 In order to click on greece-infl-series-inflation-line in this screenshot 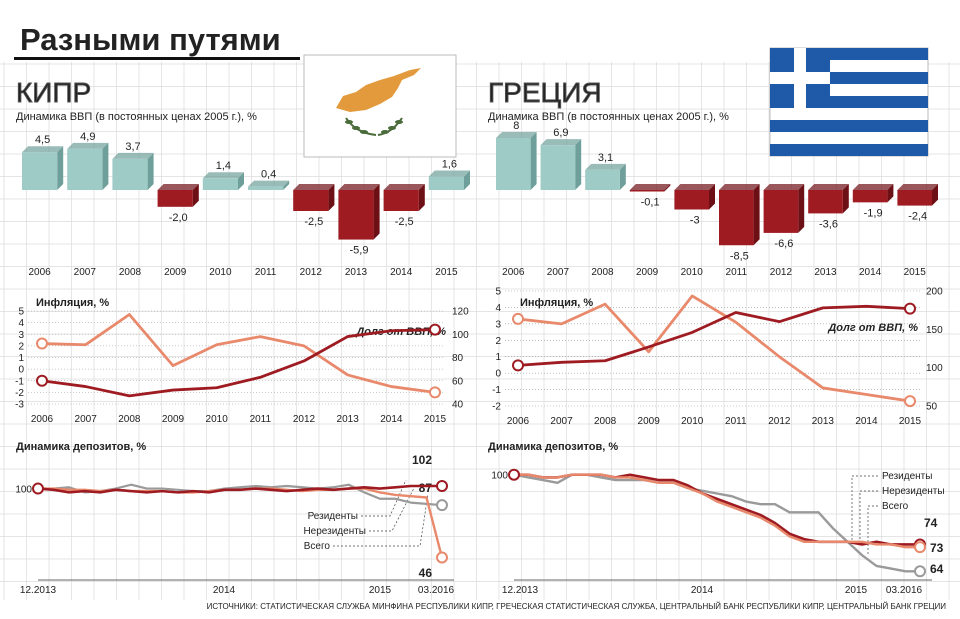, I will do `click(714, 348)`.